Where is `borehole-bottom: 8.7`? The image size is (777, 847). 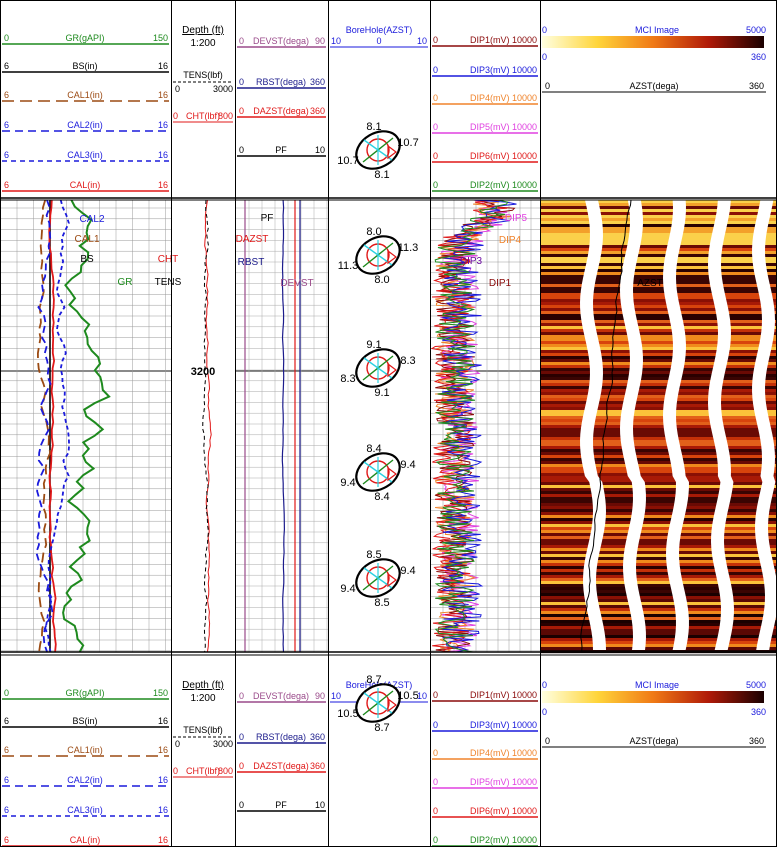
borehole-bottom: 8.7 is located at coordinates (381, 728).